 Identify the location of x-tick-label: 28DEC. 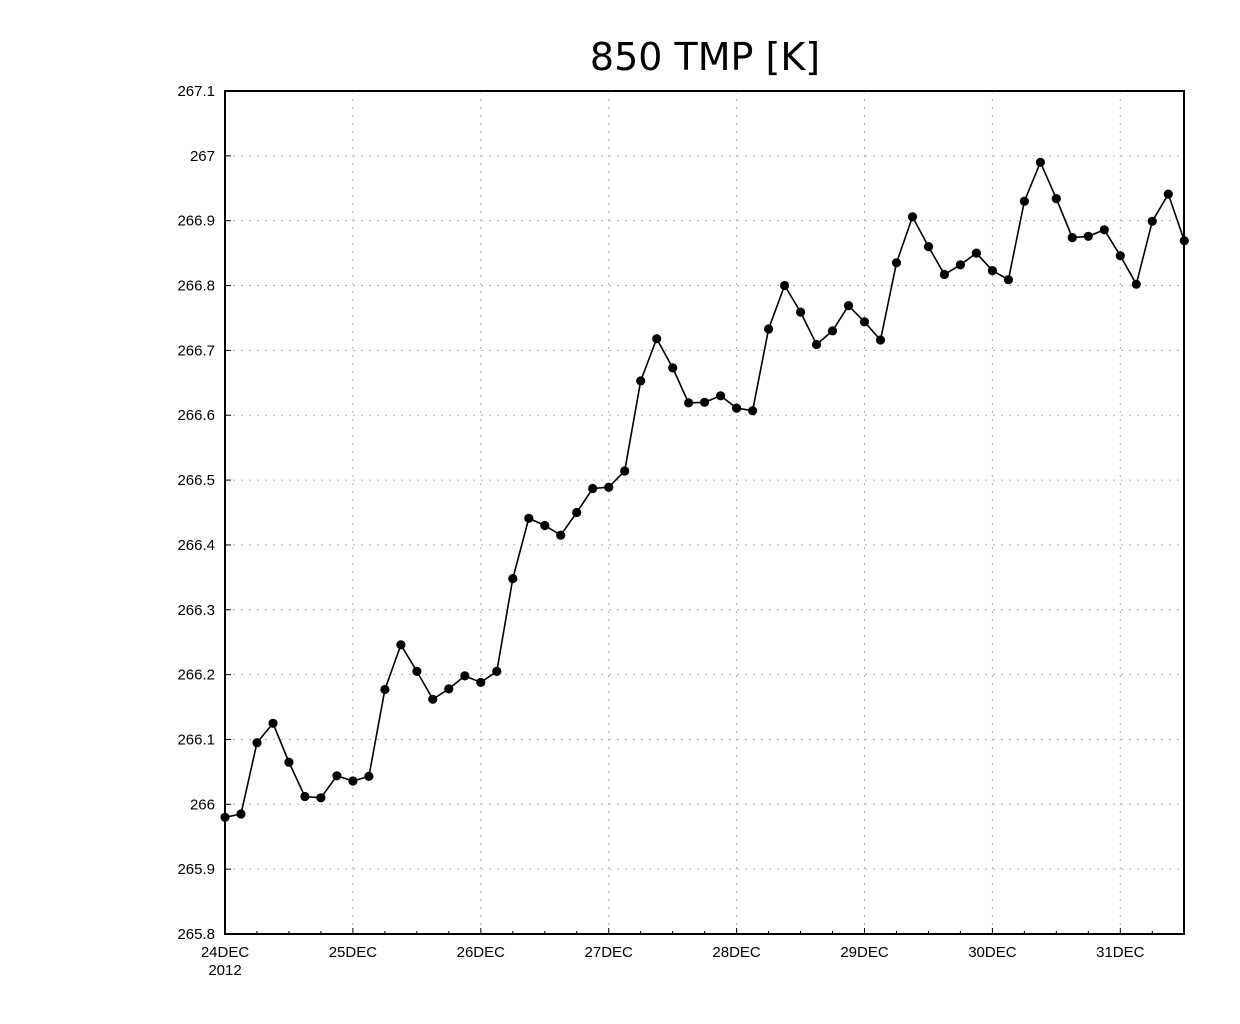
(736, 952).